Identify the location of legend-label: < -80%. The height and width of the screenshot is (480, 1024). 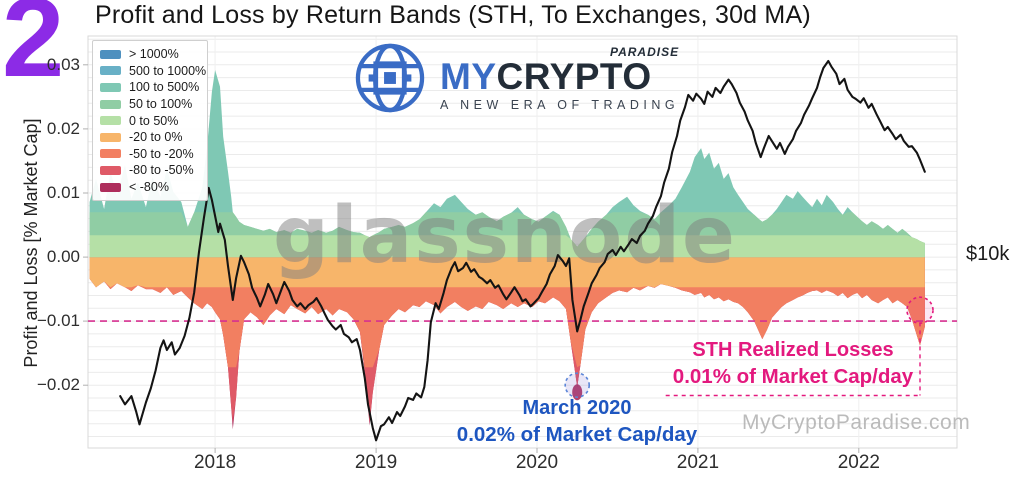
(149, 187).